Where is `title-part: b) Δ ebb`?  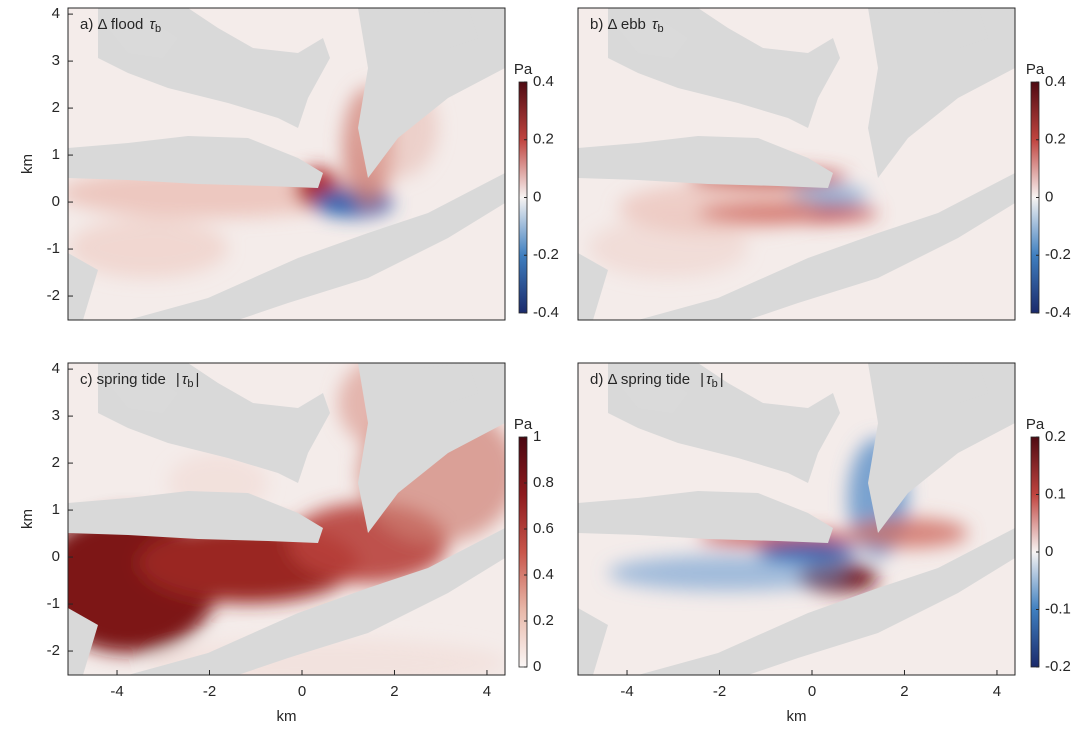
title-part: b) Δ ebb is located at coordinates (618, 24).